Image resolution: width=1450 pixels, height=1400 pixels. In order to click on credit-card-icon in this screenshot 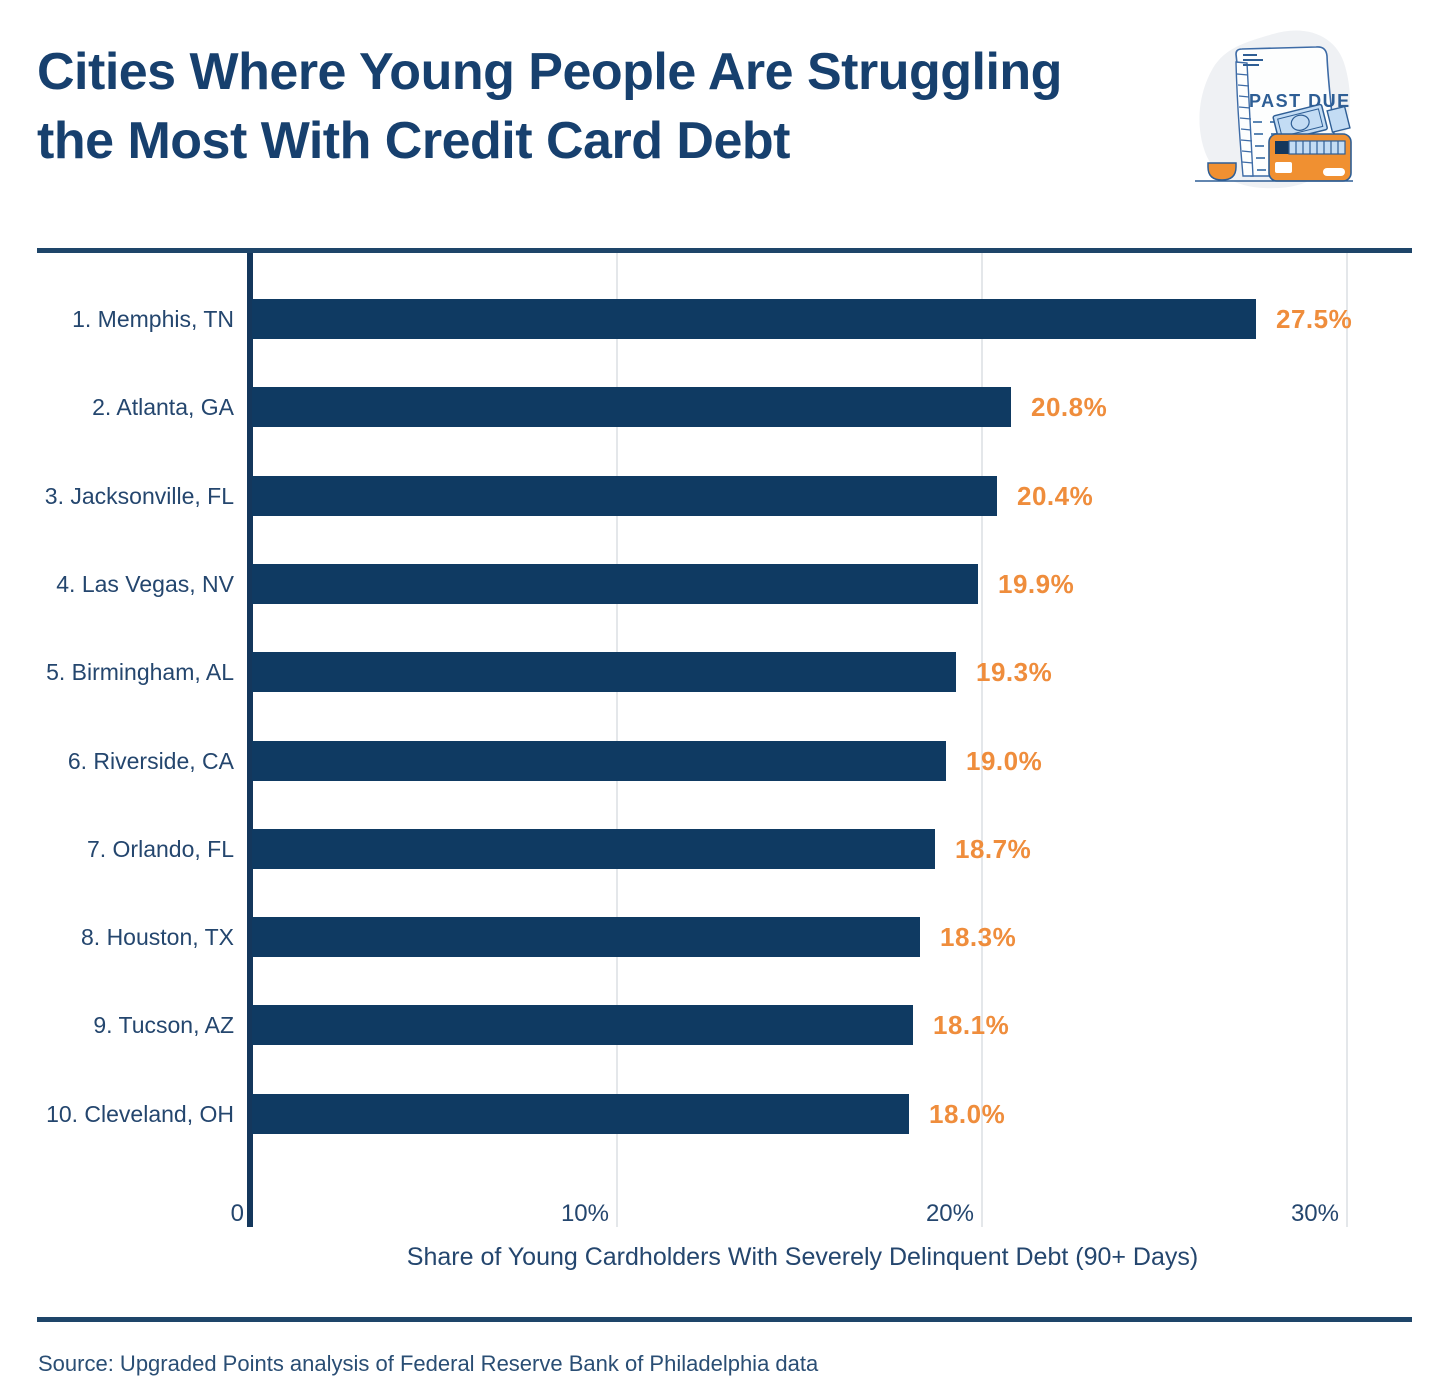, I will do `click(1310, 157)`.